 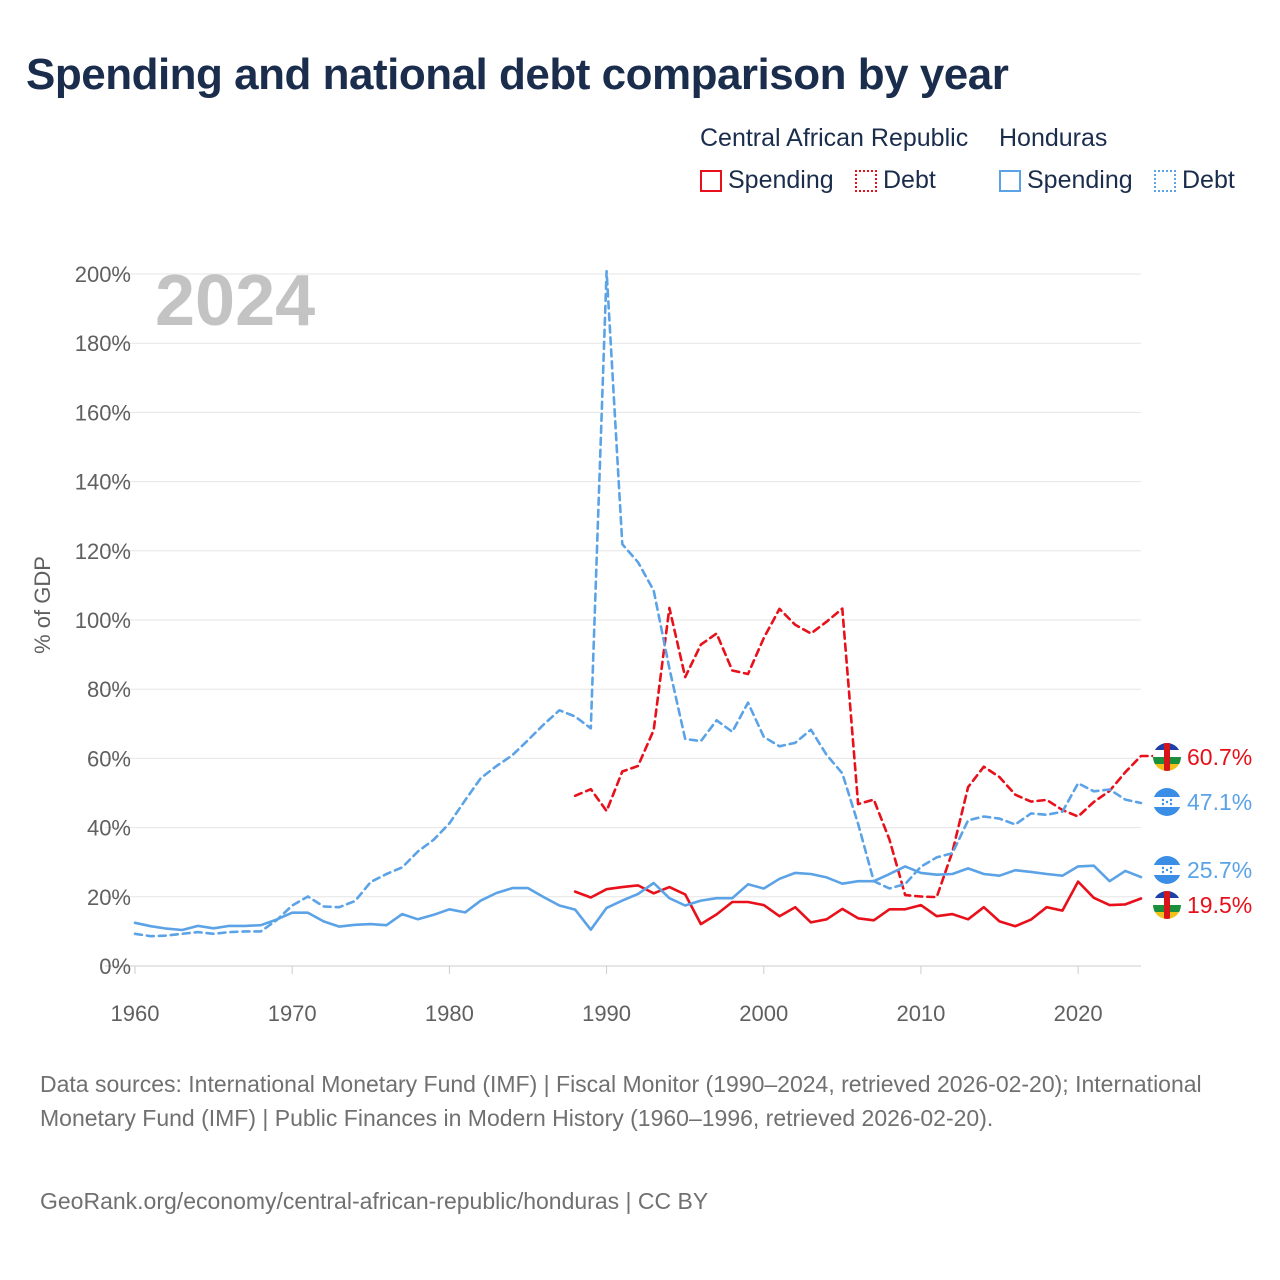 What do you see at coordinates (42, 605) in the screenshot?
I see `y-axis-title: % of GDP` at bounding box center [42, 605].